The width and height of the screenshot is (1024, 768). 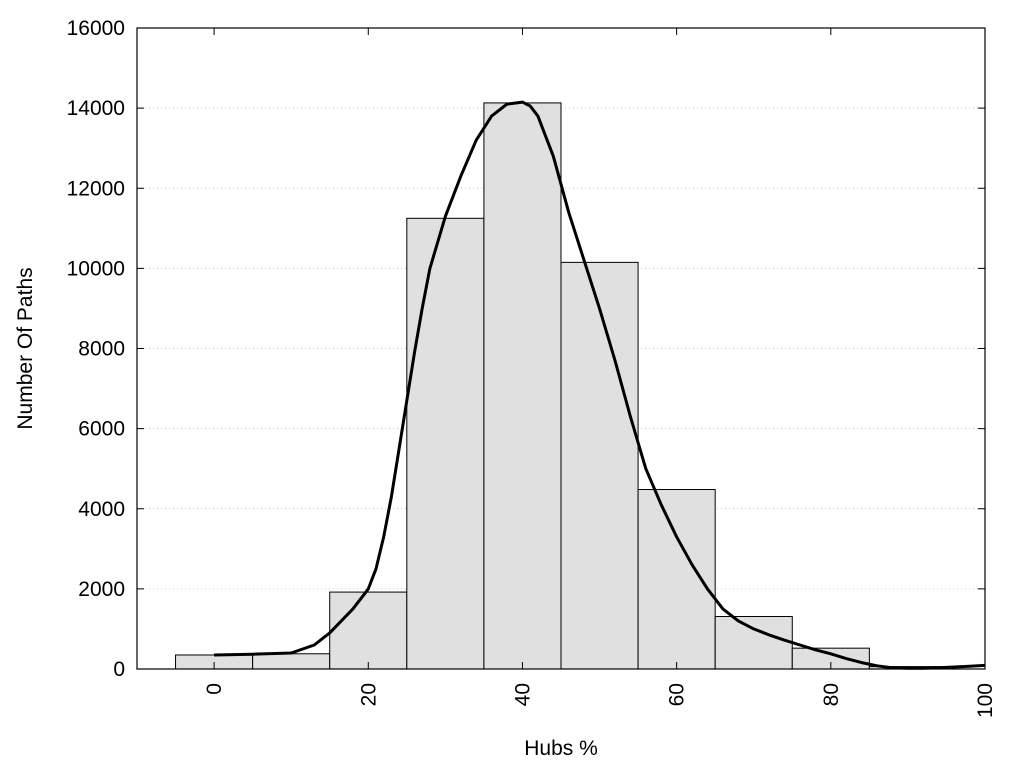 What do you see at coordinates (25, 348) in the screenshot?
I see `y-axis-title: Number Of Paths` at bounding box center [25, 348].